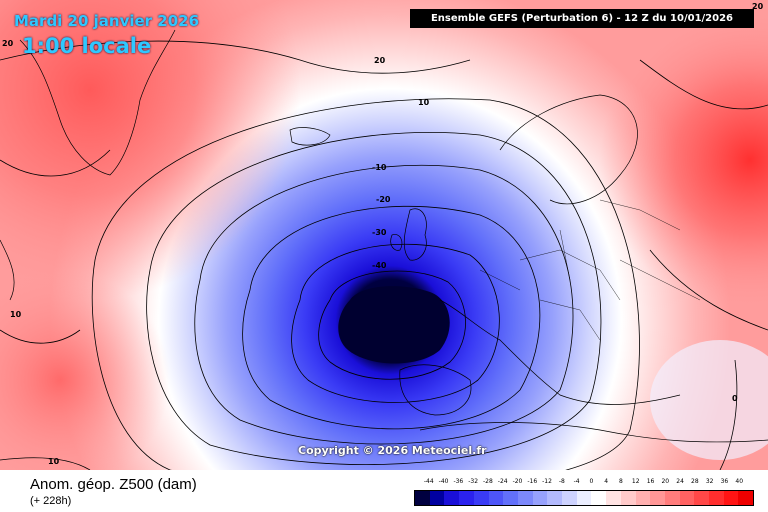 Image resolution: width=768 pixels, height=512 pixels. I want to click on country-borders, so click(590, 270).